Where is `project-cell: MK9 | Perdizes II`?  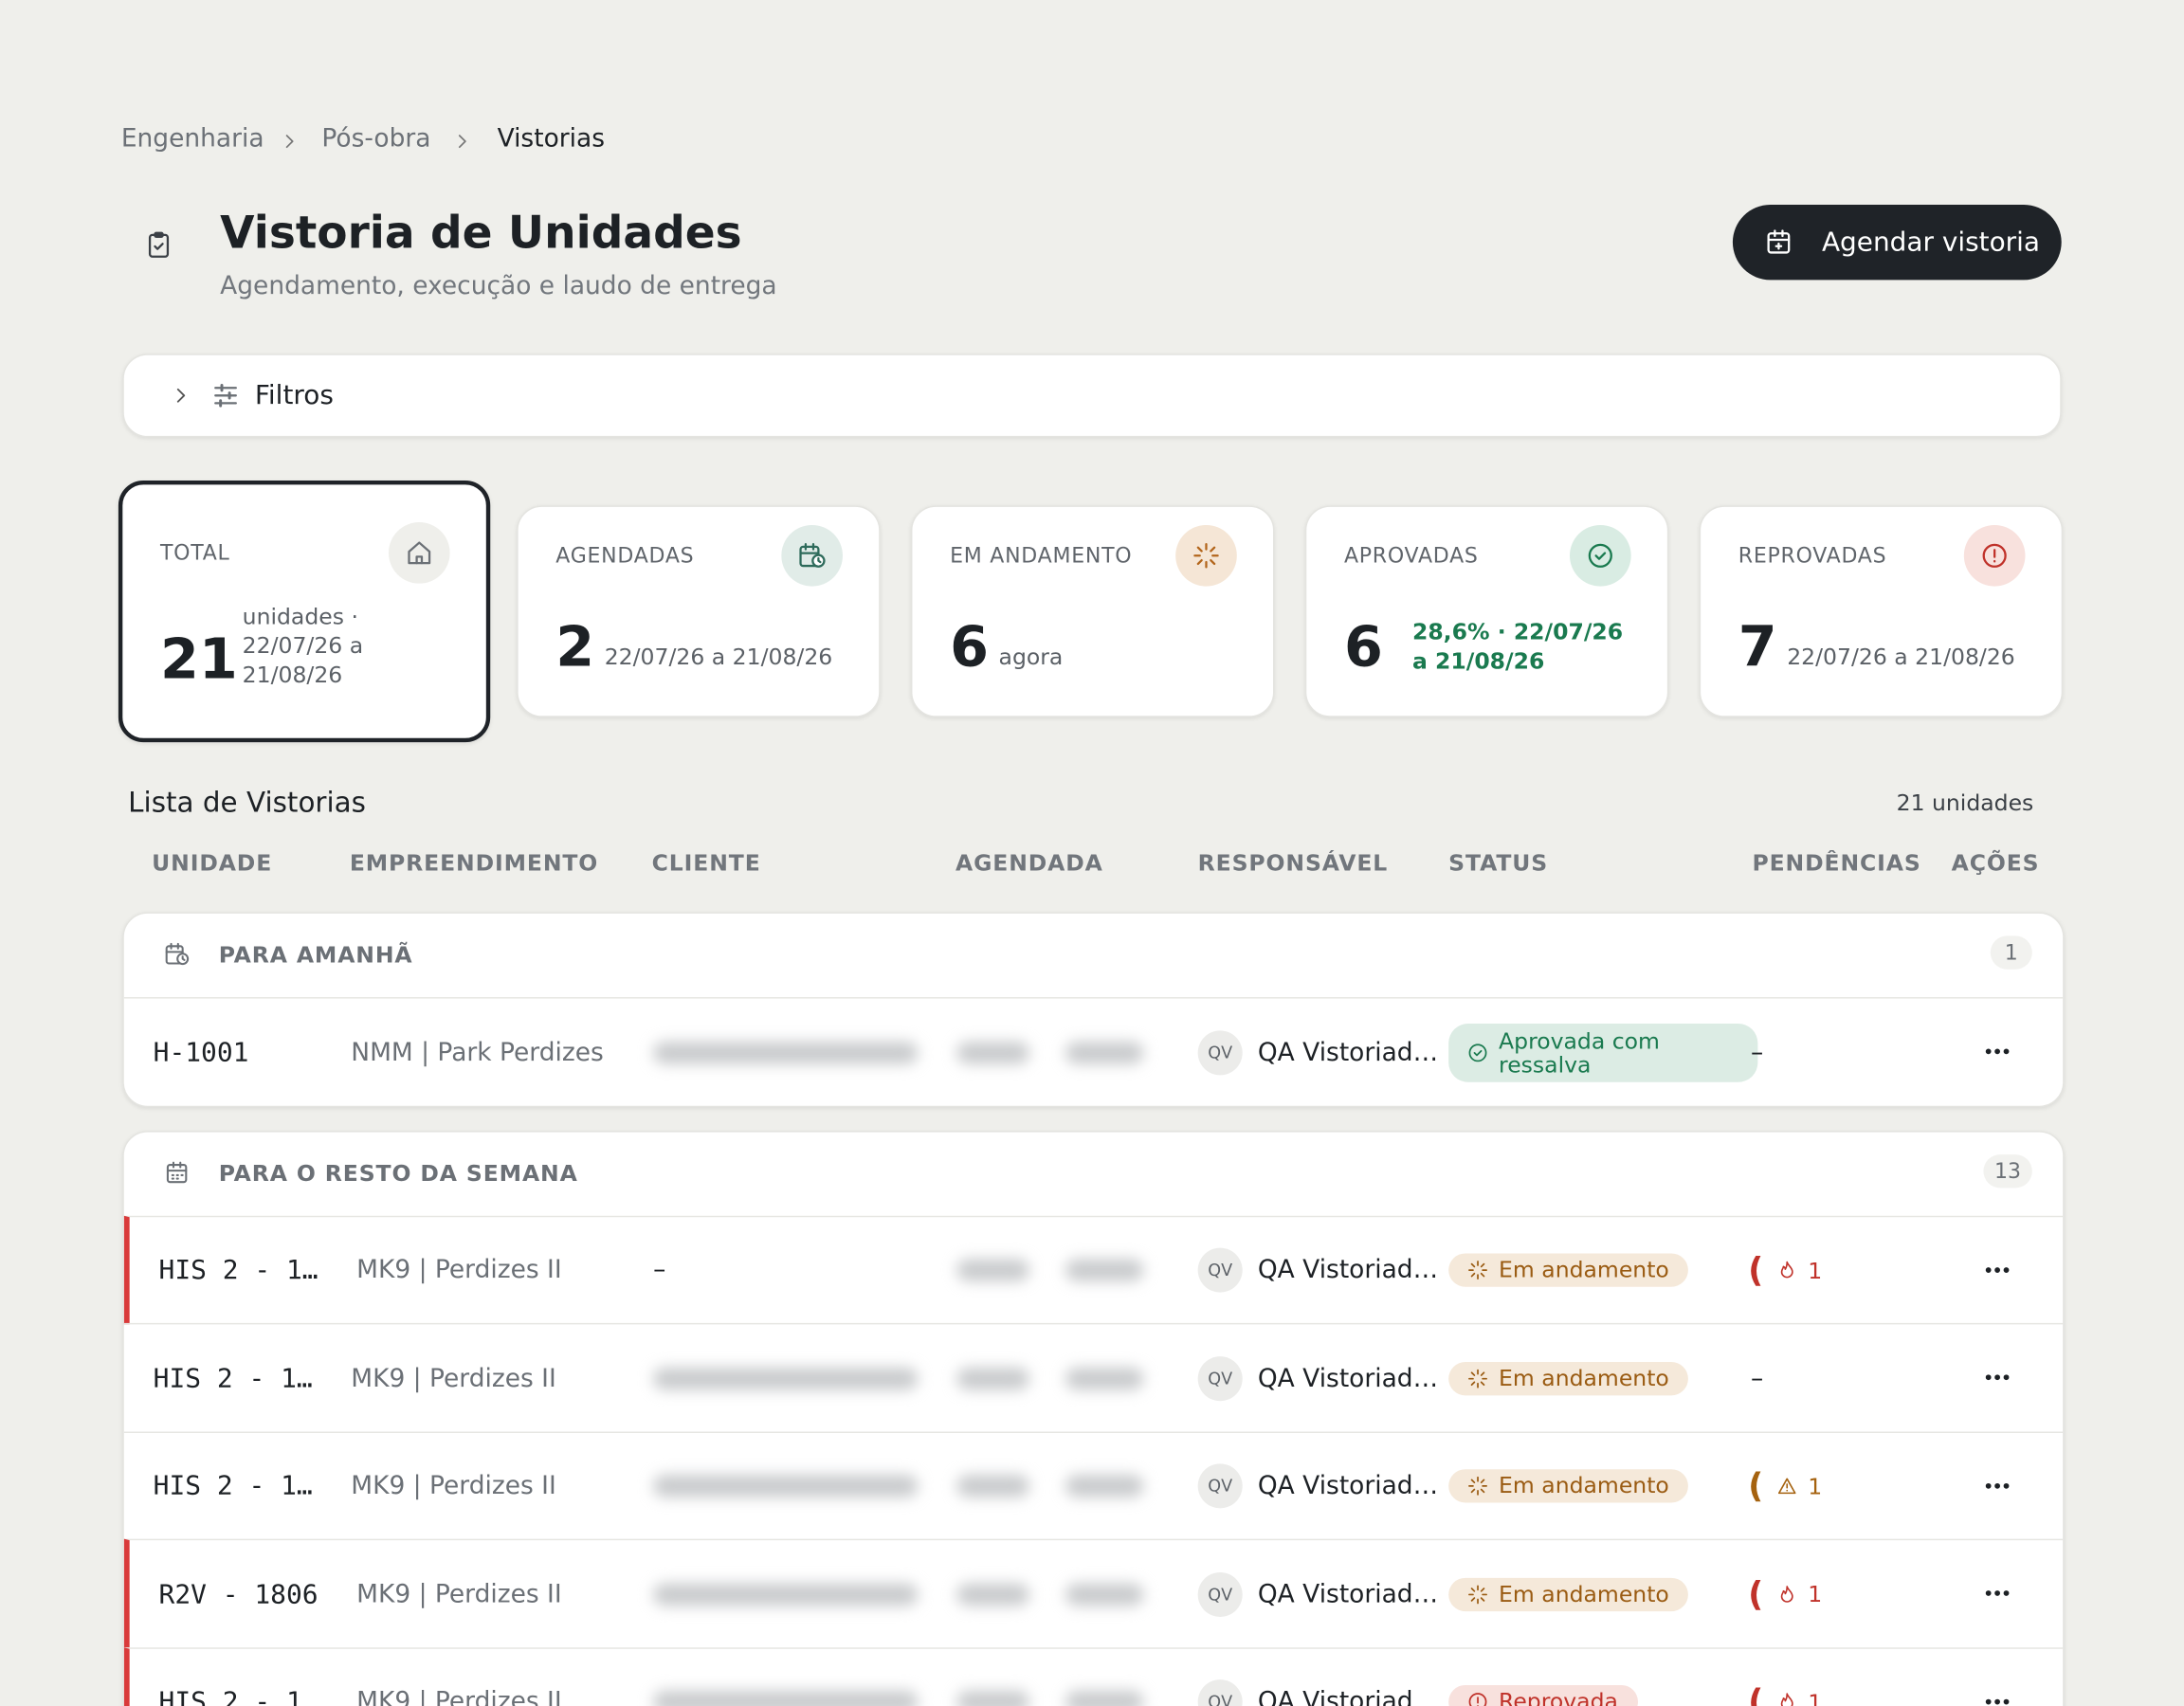
project-cell: MK9 | Perdizes II is located at coordinates (459, 1696).